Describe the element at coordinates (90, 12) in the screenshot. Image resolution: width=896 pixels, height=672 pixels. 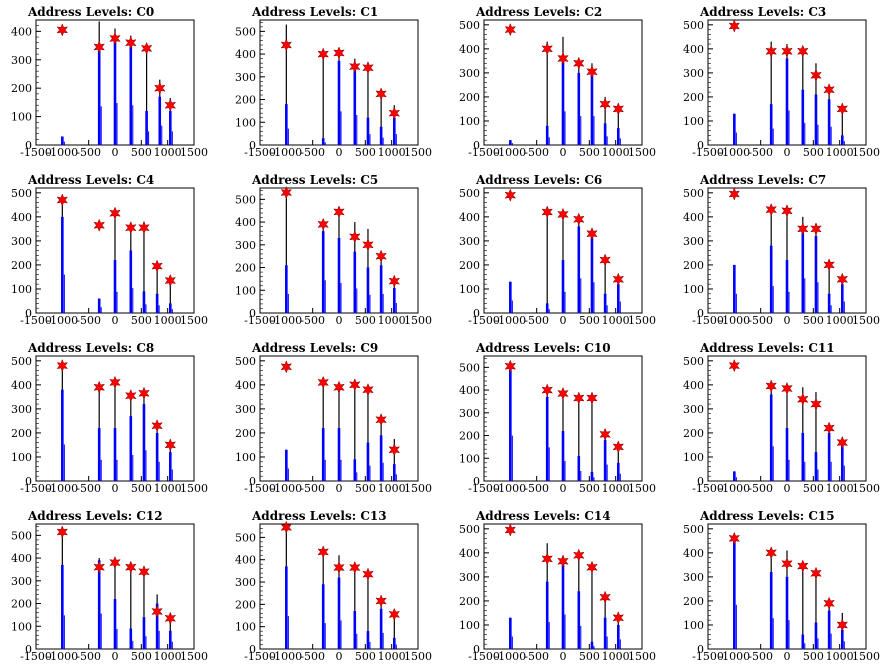
I see `chart-title: Address Levels: C0` at that location.